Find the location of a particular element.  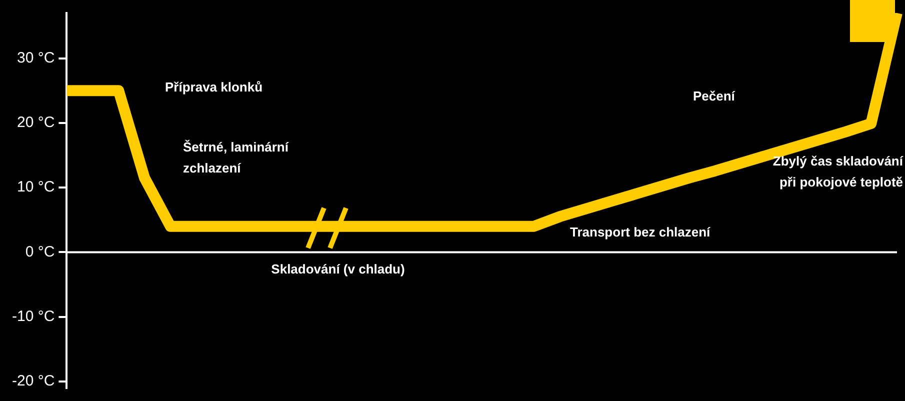

y-tick-label: -10 °C is located at coordinates (33, 317).